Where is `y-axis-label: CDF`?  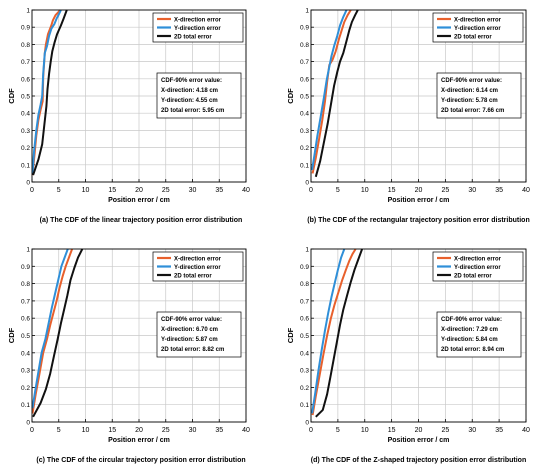 y-axis-label: CDF is located at coordinates (11, 96).